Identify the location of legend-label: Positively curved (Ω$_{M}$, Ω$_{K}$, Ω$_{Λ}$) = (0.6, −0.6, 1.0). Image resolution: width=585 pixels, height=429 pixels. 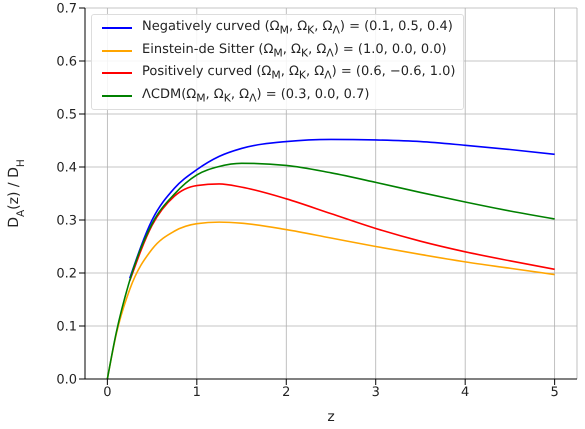
(299, 73).